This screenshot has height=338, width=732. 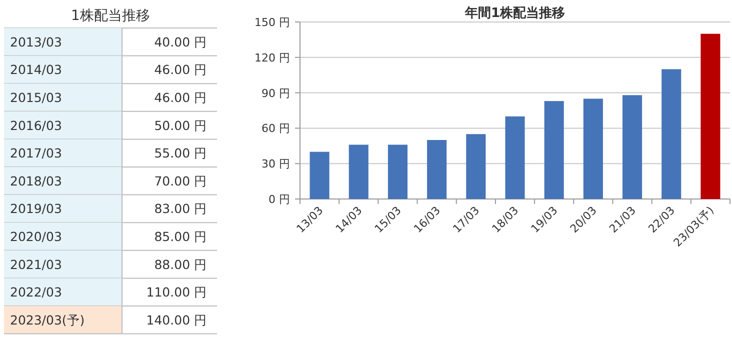 What do you see at coordinates (180, 180) in the screenshot?
I see `data-label: 70.00 円` at bounding box center [180, 180].